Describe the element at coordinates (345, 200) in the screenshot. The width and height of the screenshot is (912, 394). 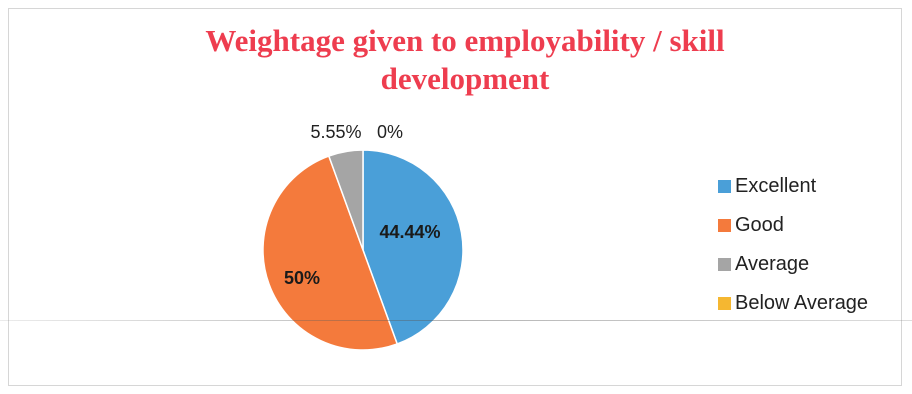
I see `pie-slice-average` at that location.